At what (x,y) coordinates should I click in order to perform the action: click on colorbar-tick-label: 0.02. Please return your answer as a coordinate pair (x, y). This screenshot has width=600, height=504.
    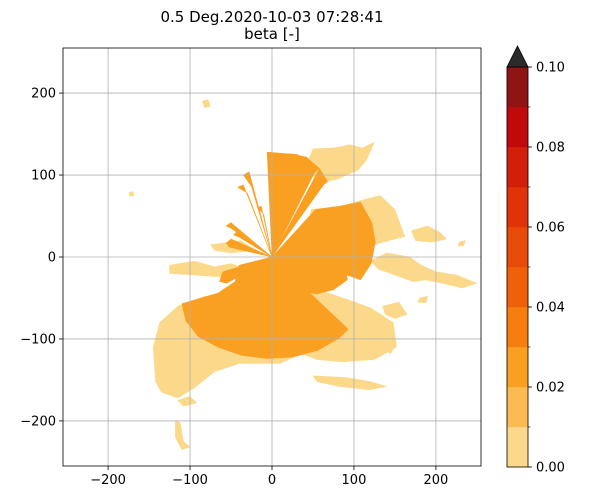
    Looking at the image, I should click on (550, 388).